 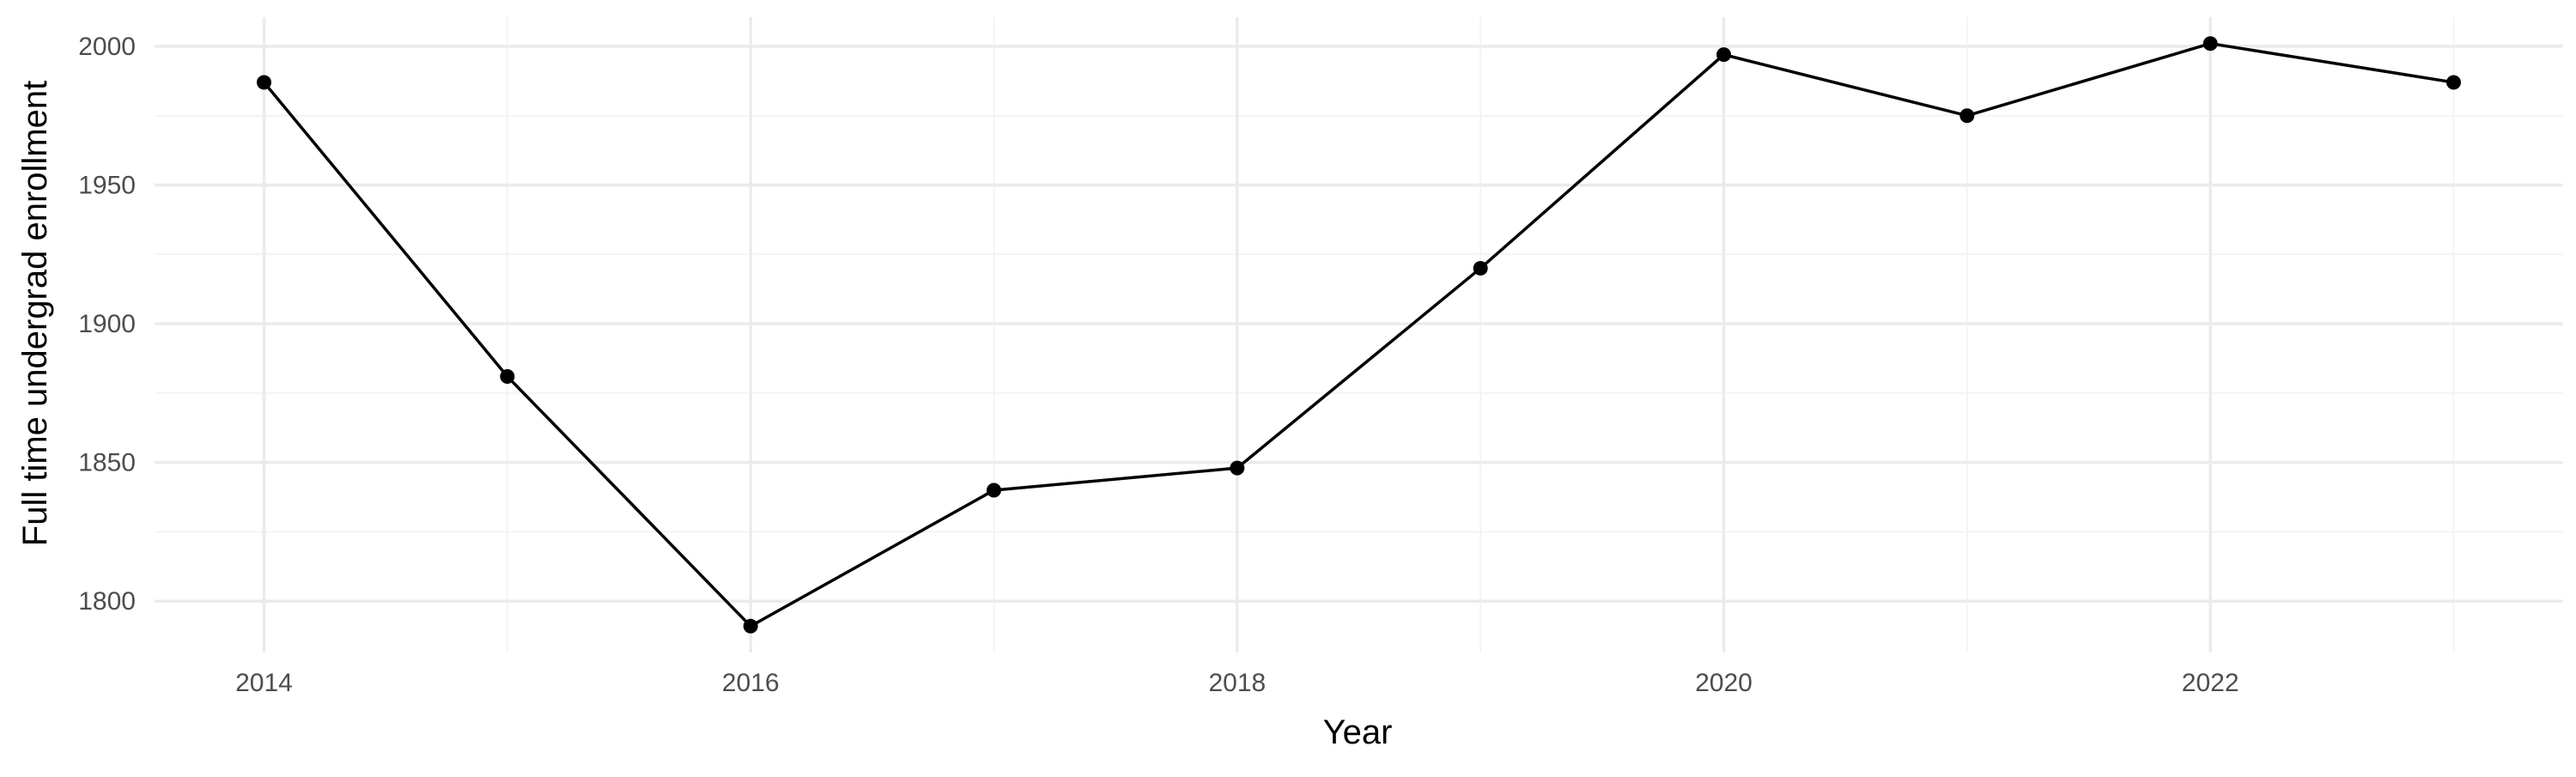 I want to click on y-axis-title: Full time undergrad enrollment, so click(x=35, y=313).